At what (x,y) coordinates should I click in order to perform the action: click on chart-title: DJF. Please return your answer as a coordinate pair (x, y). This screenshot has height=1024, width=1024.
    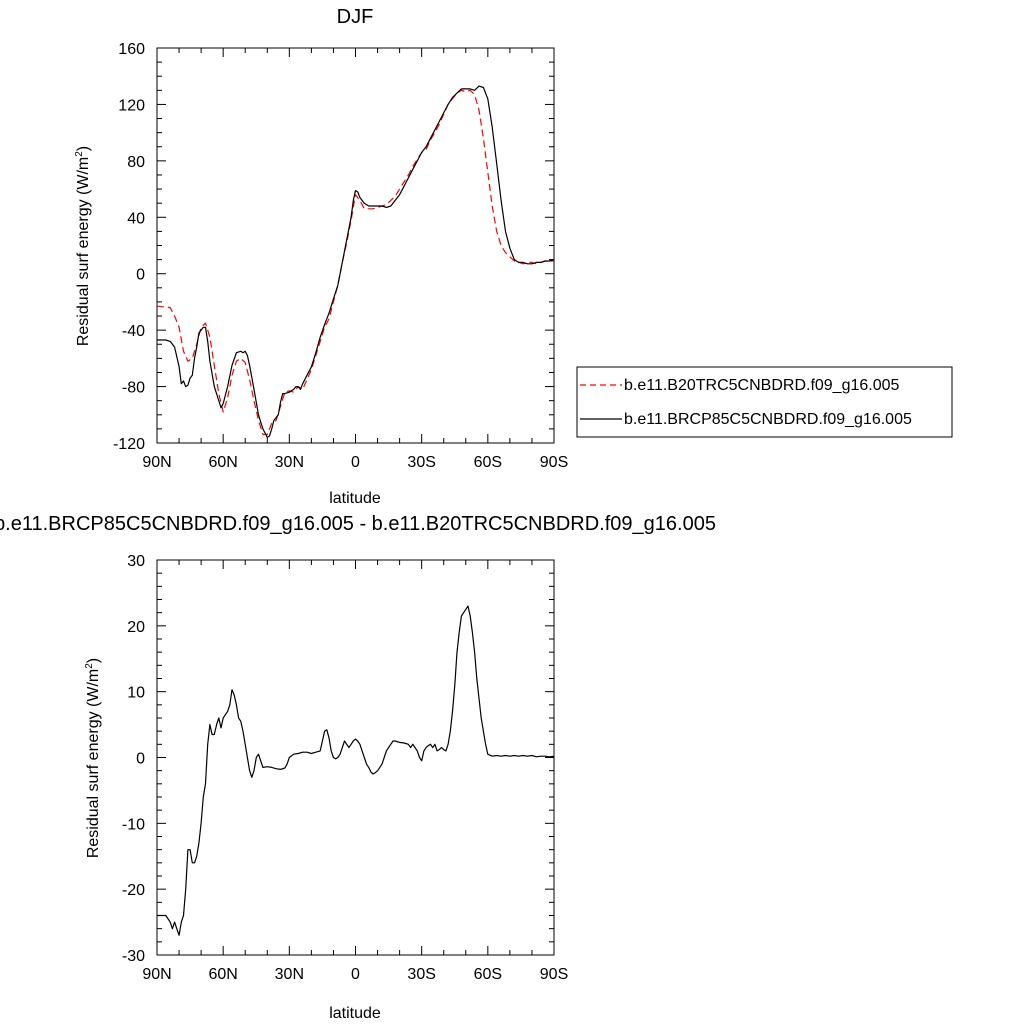
    Looking at the image, I should click on (355, 17).